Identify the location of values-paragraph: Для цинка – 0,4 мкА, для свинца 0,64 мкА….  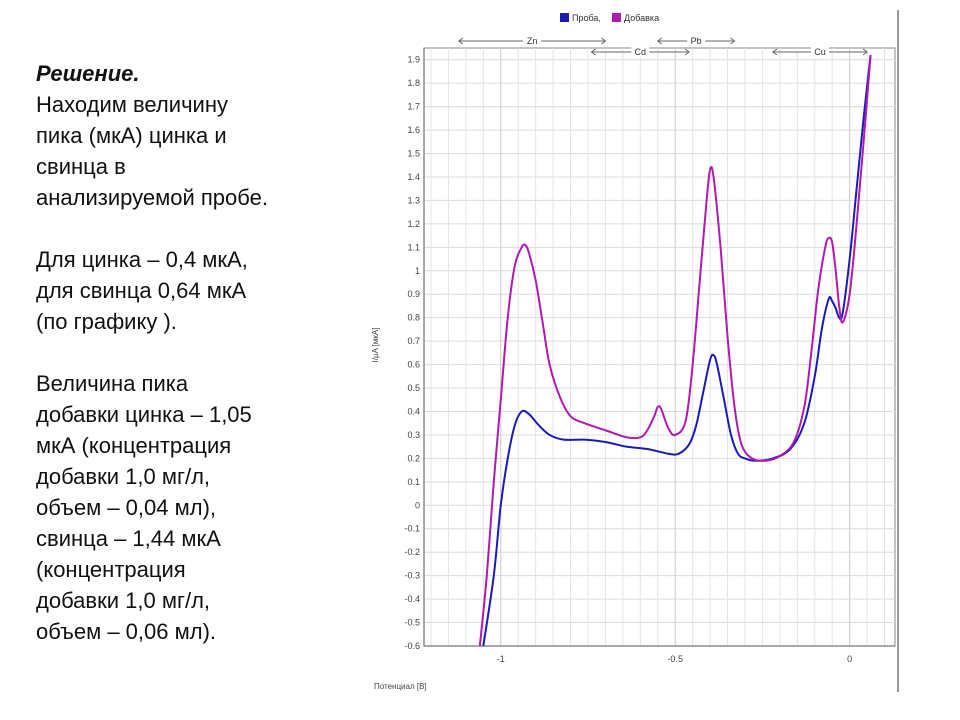
(201, 290).